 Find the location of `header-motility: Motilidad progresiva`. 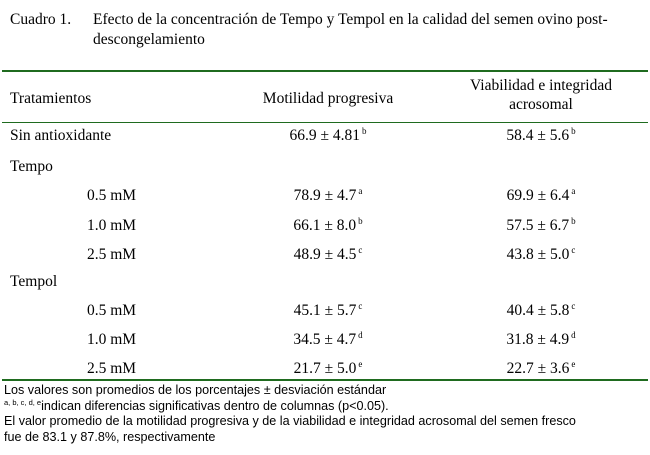

header-motility: Motilidad progresiva is located at coordinates (328, 98).